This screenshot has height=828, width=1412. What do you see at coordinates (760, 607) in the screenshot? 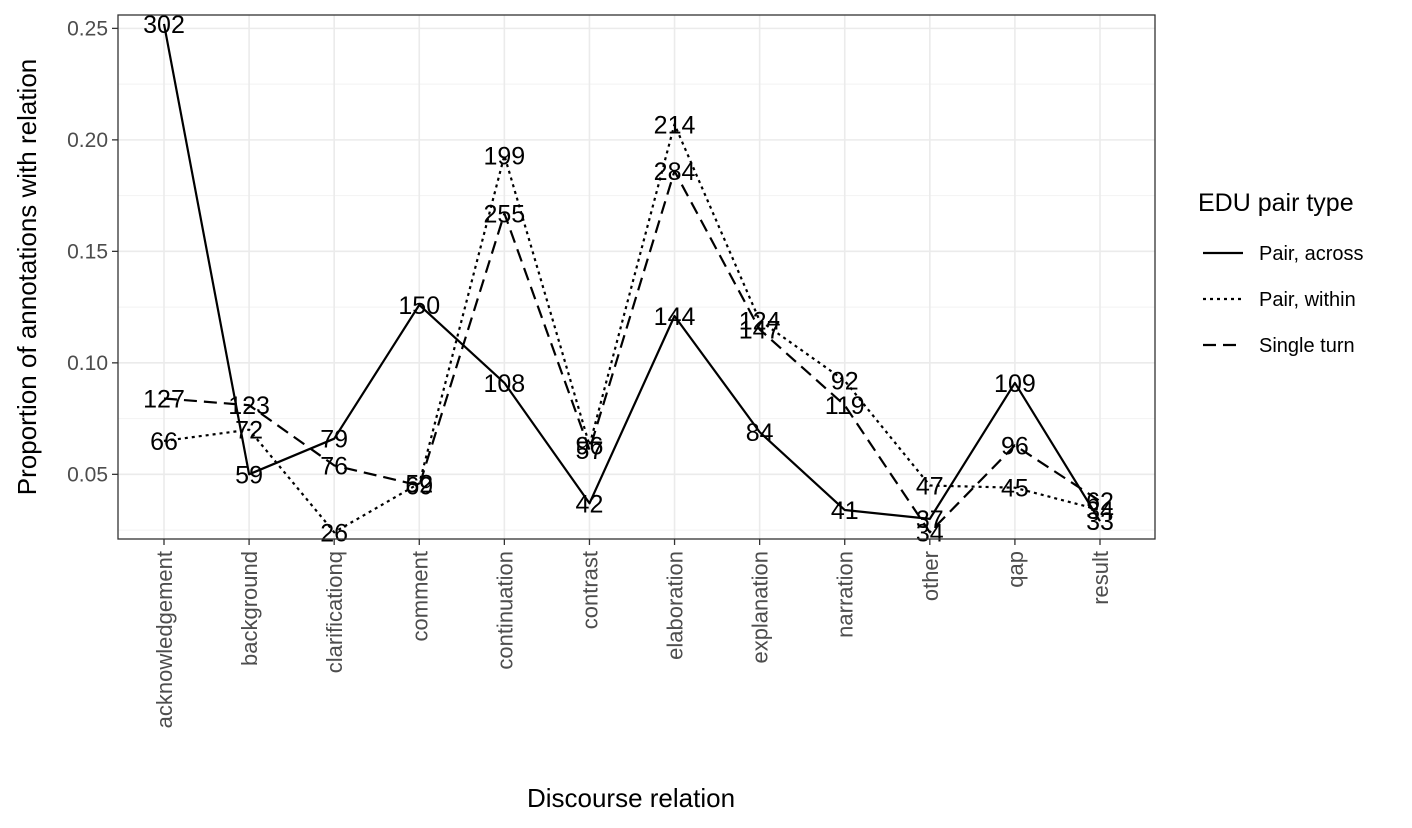
I see `x-tick-label-explanation: explanation` at bounding box center [760, 607].